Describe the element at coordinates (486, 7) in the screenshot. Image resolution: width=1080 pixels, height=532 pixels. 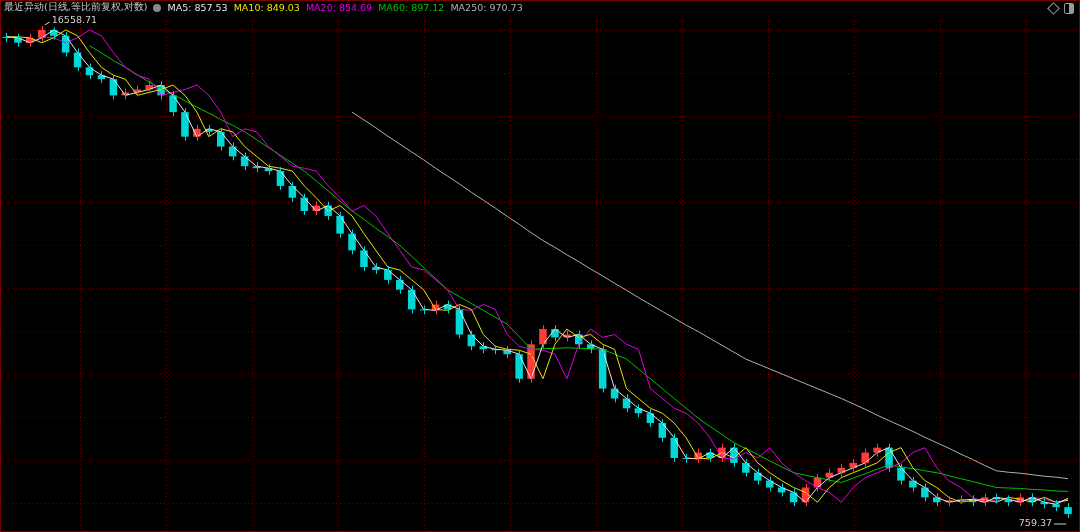
I see `text: MA250: 970.73` at that location.